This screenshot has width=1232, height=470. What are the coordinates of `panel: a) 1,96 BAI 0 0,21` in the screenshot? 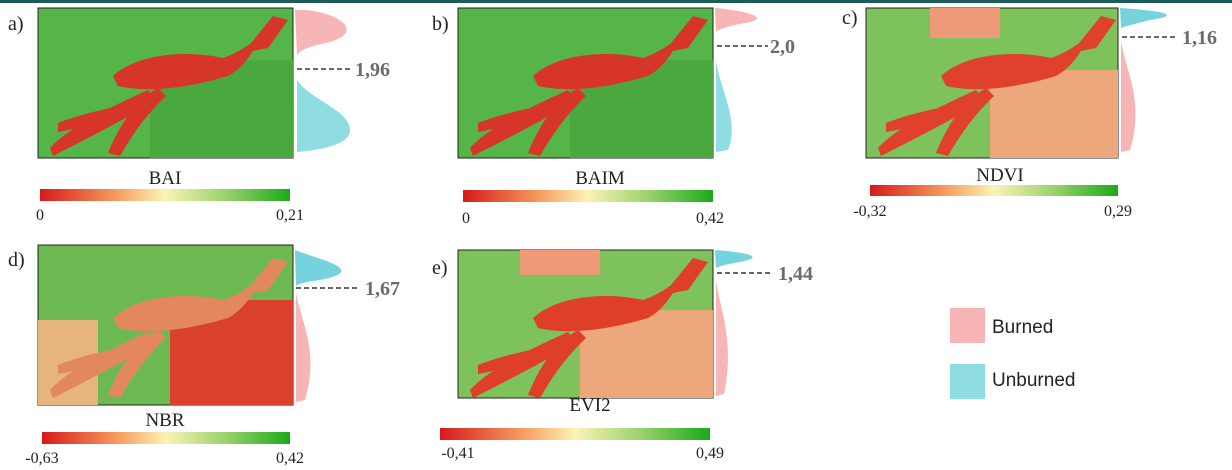 It's located at (199, 115).